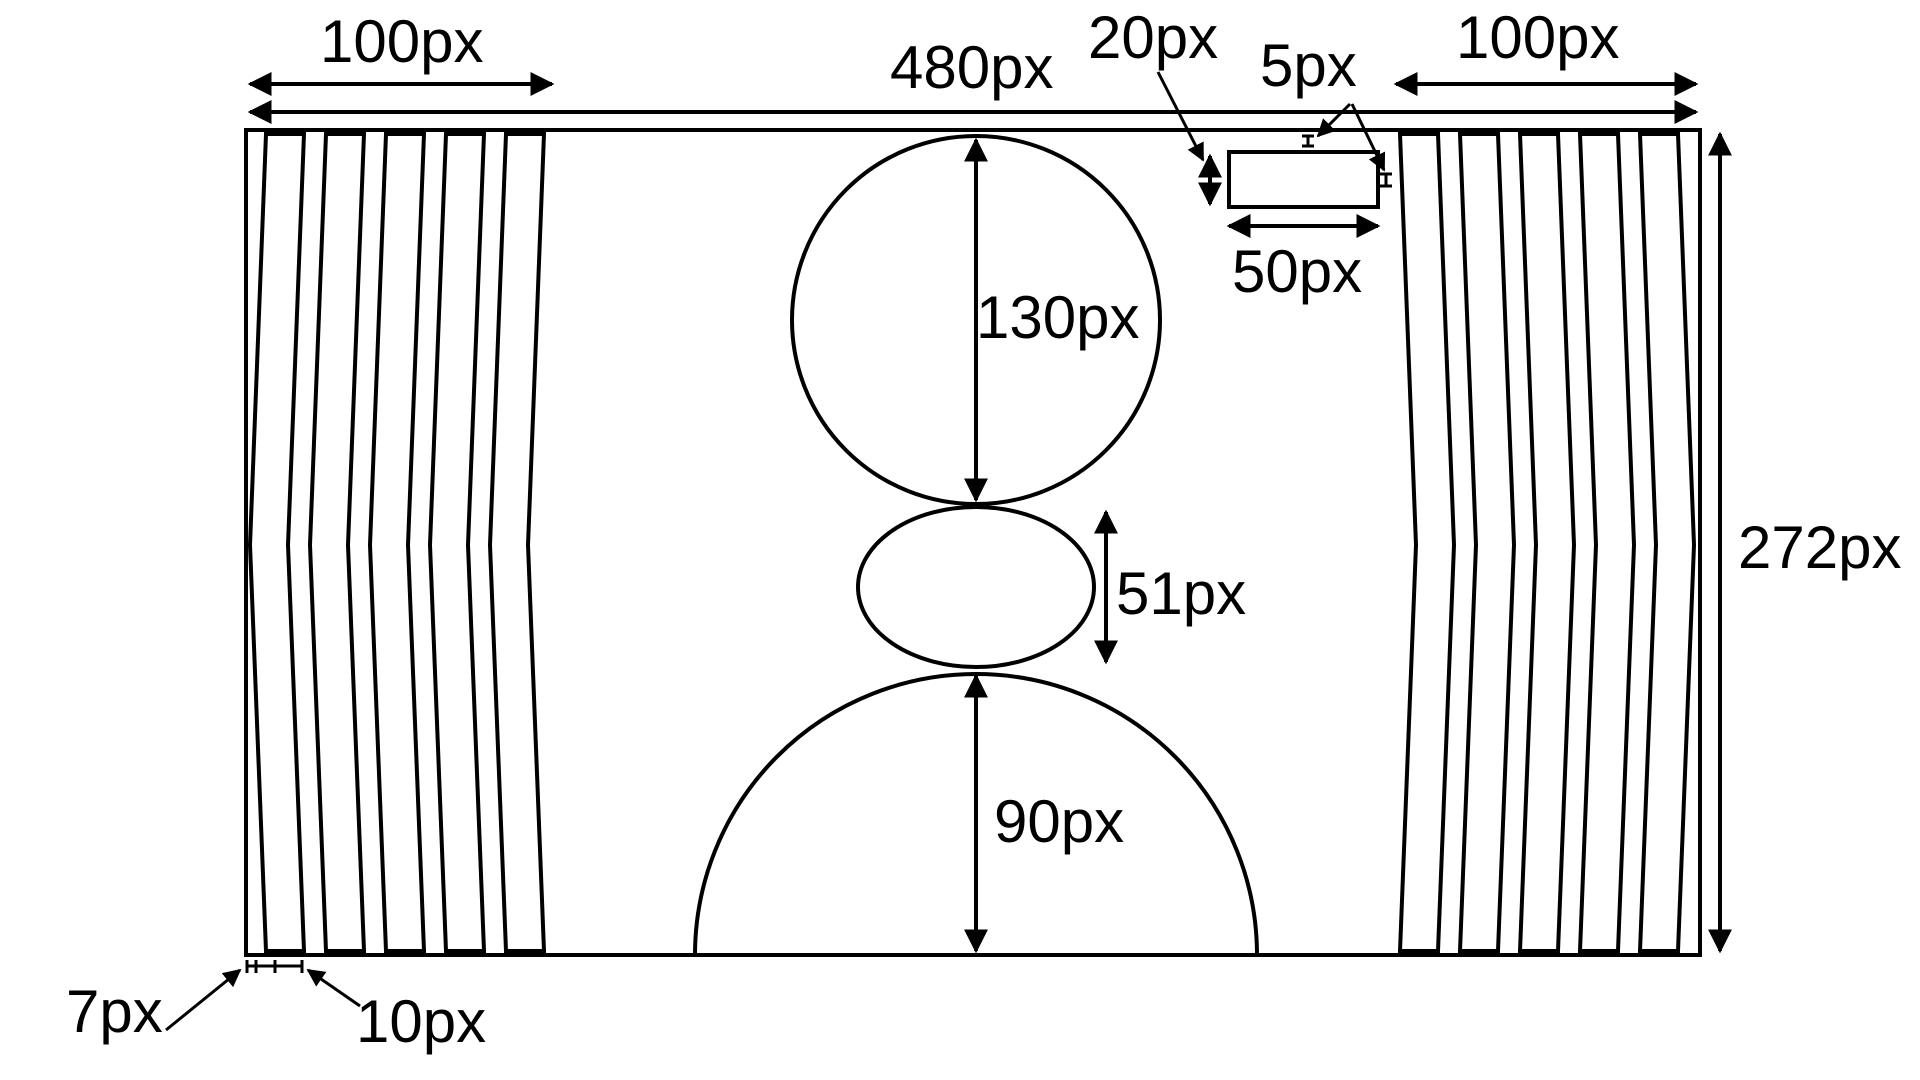 This screenshot has width=1920, height=1080. What do you see at coordinates (1537, 37) in the screenshot?
I see `right-band-width-label: 100px` at bounding box center [1537, 37].